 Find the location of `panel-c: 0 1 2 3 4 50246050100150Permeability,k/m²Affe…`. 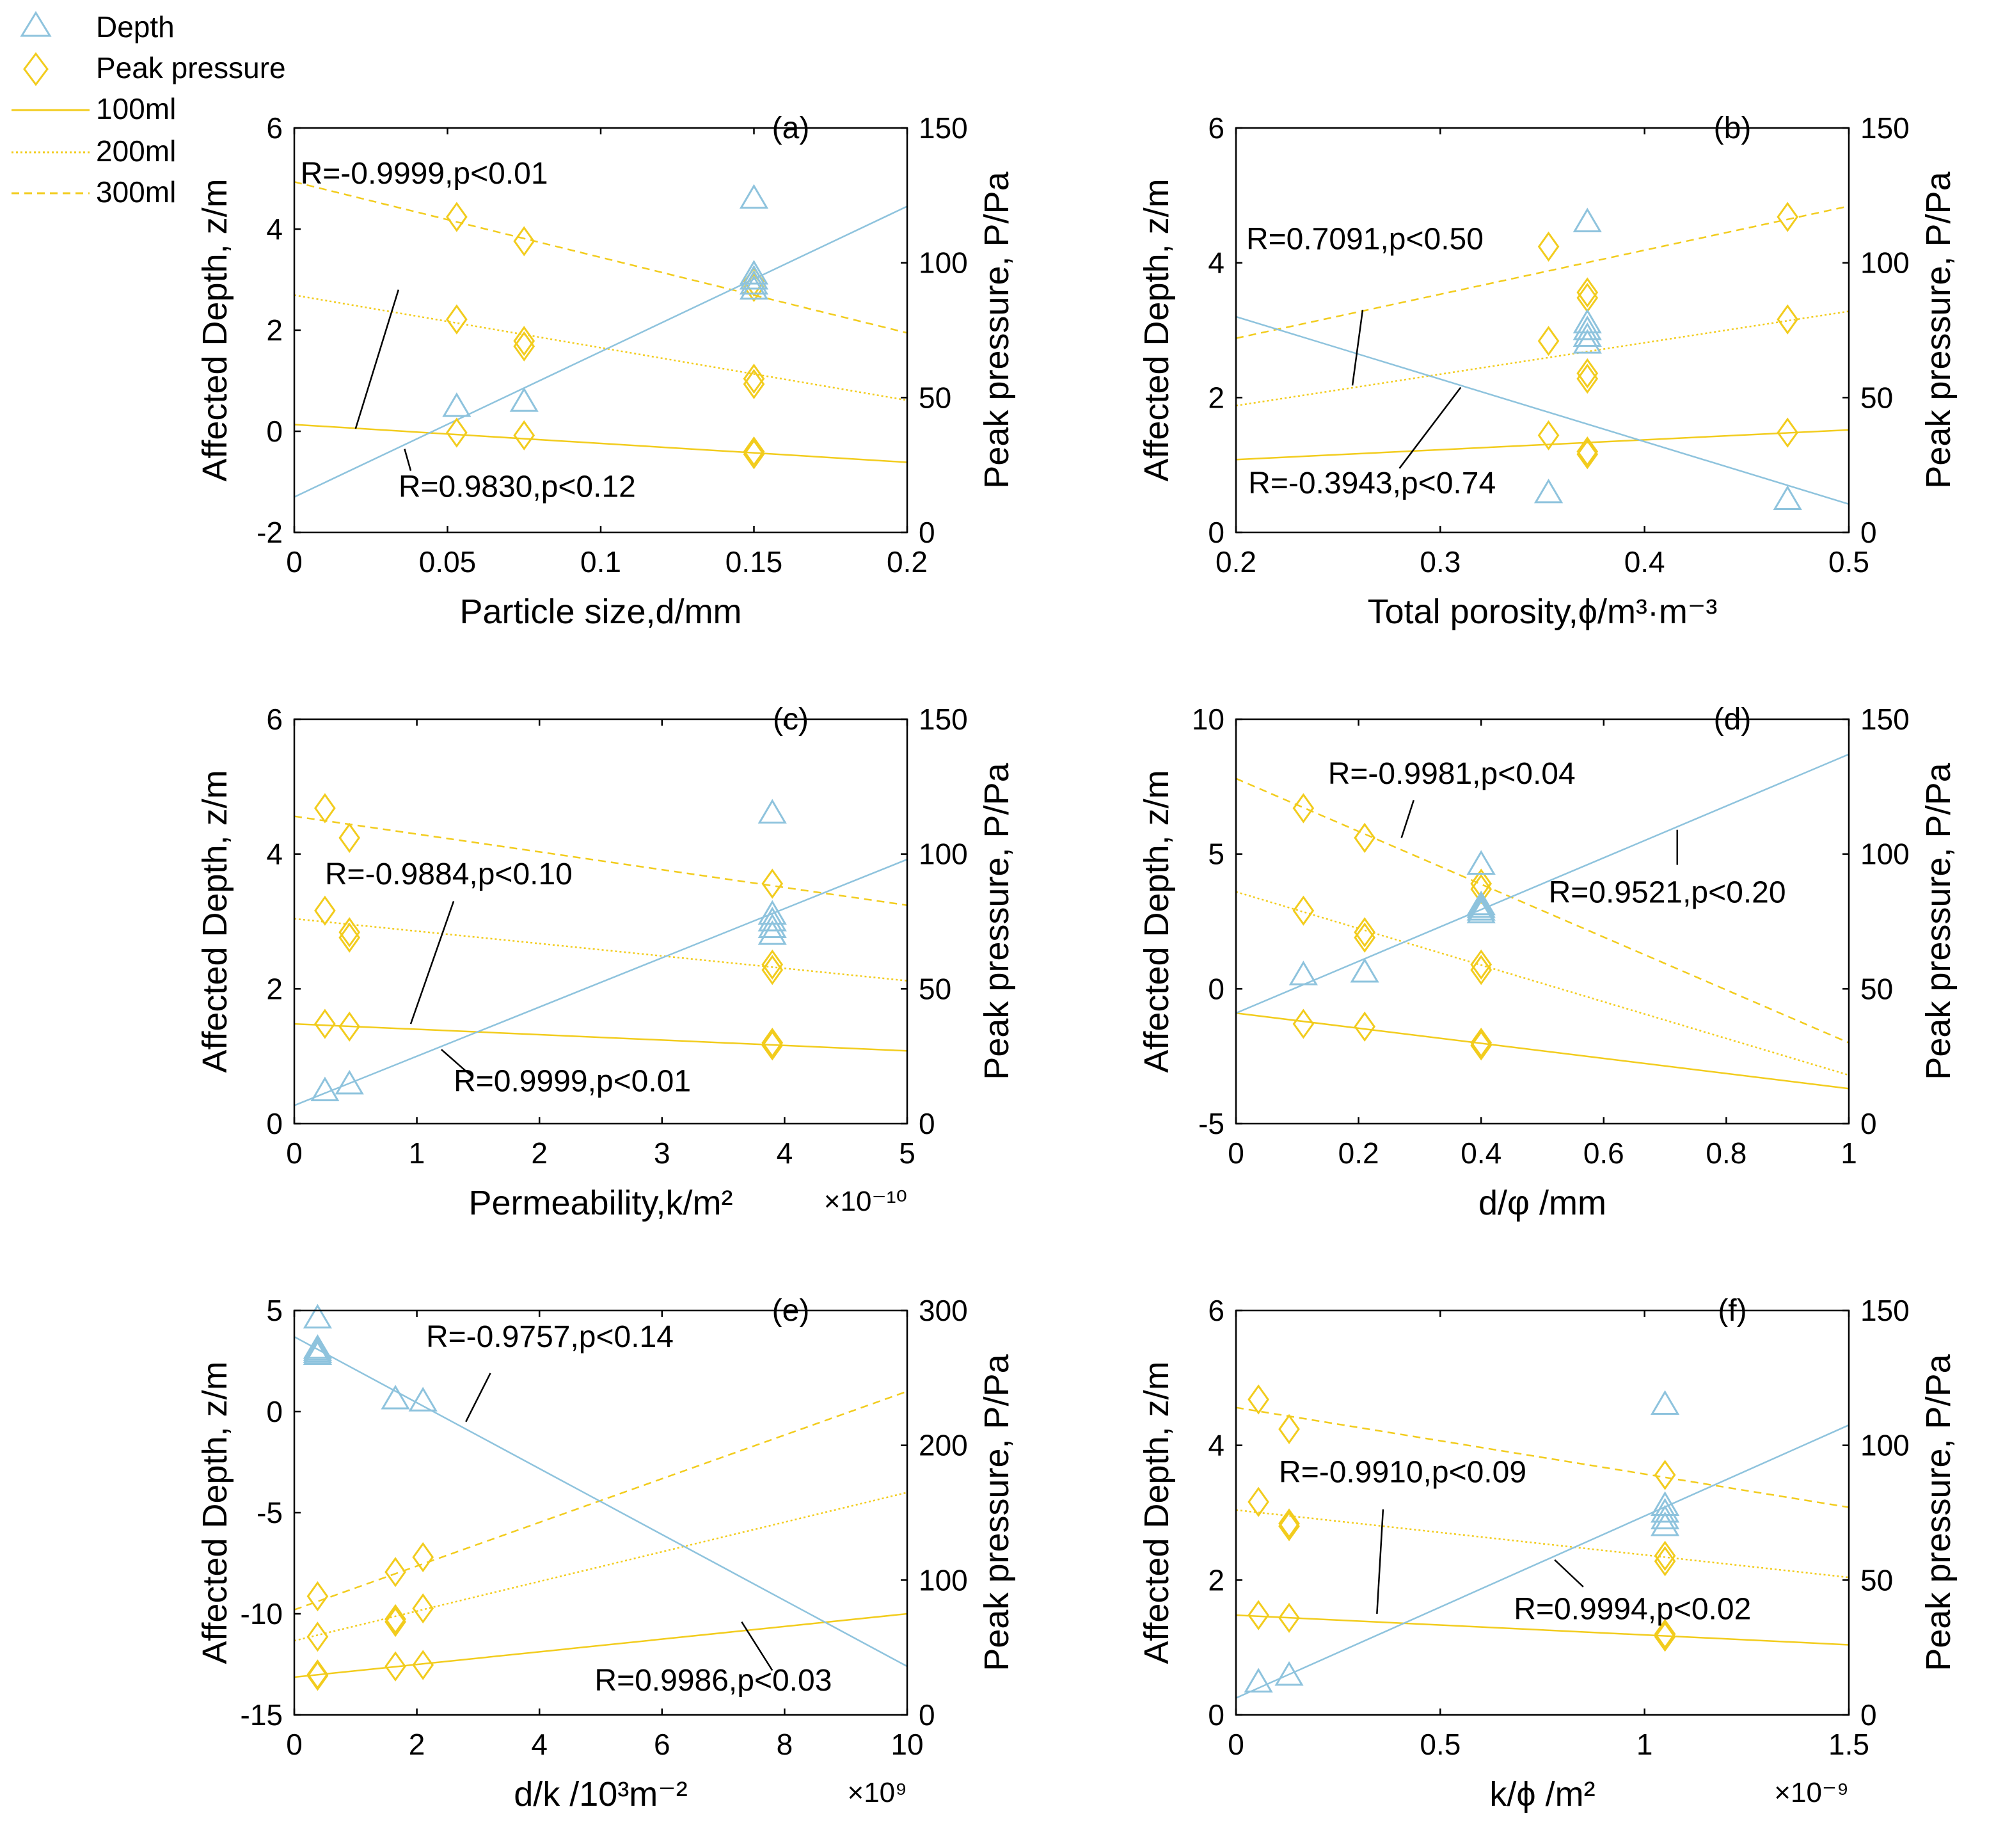

panel-c: 0 1 2 3 4 50246050100150Permeability,k/m²Affe… is located at coordinates (606, 962).